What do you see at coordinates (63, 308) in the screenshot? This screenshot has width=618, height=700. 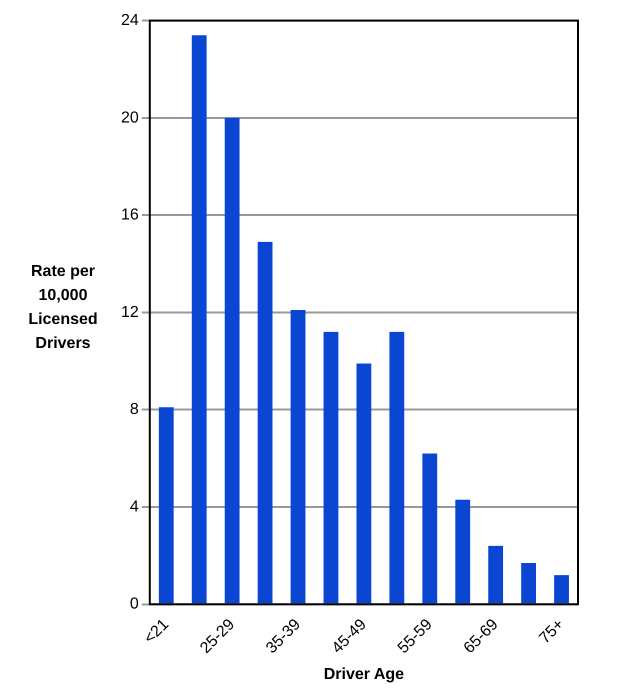 I see `y-axis-title: Rate per 10,000 Licensed Drivers` at bounding box center [63, 308].